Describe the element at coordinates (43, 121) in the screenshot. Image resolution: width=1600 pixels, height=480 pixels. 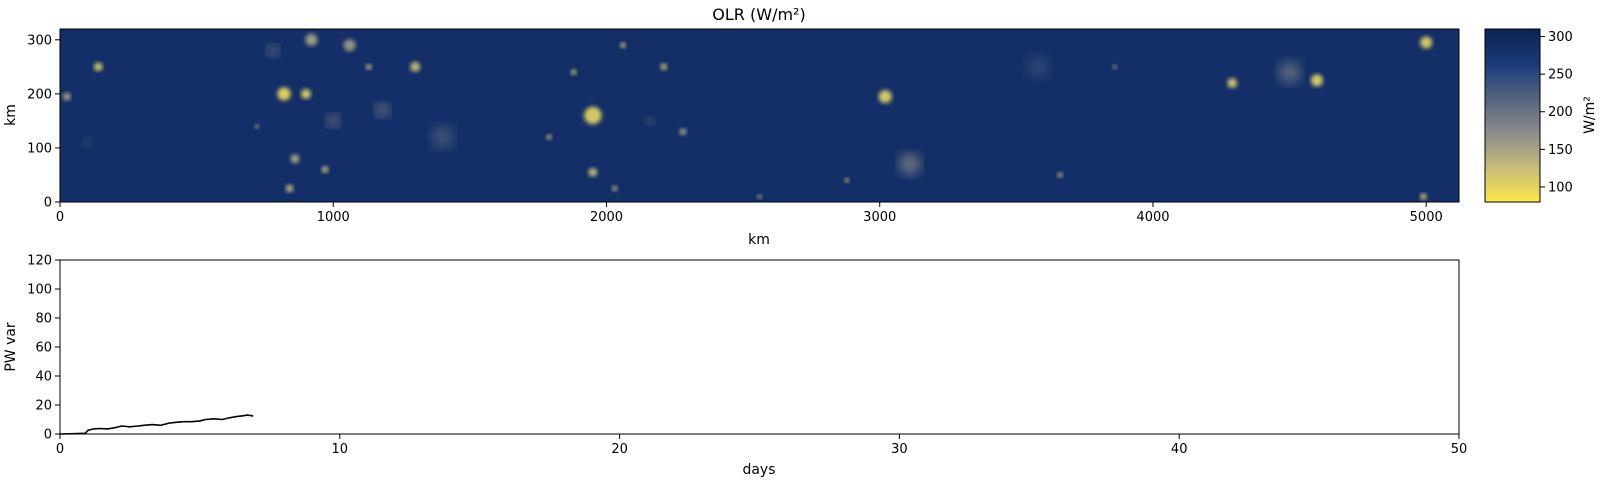
I see `heatmap-y-ticks: 0 100 200 300` at that location.